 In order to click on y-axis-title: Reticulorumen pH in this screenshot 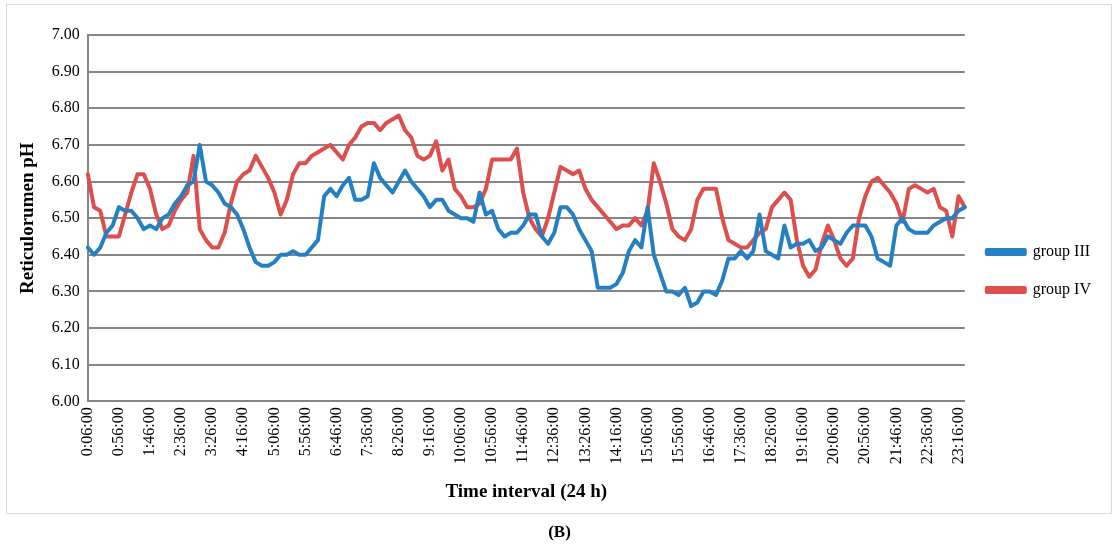, I will do `click(27, 218)`.